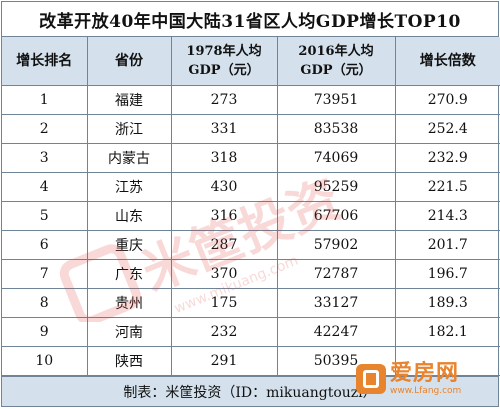 This screenshot has width=500, height=409. Describe the element at coordinates (224, 187) in the screenshot. I see `cell-gdp-1978: 430` at that location.